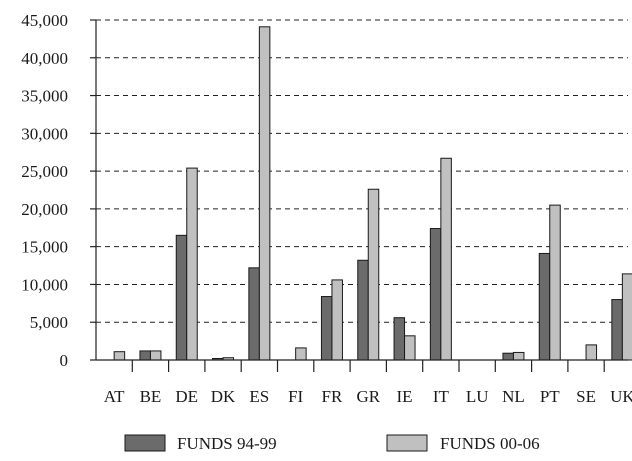  I want to click on y-tick-label: 25,000, so click(44, 171).